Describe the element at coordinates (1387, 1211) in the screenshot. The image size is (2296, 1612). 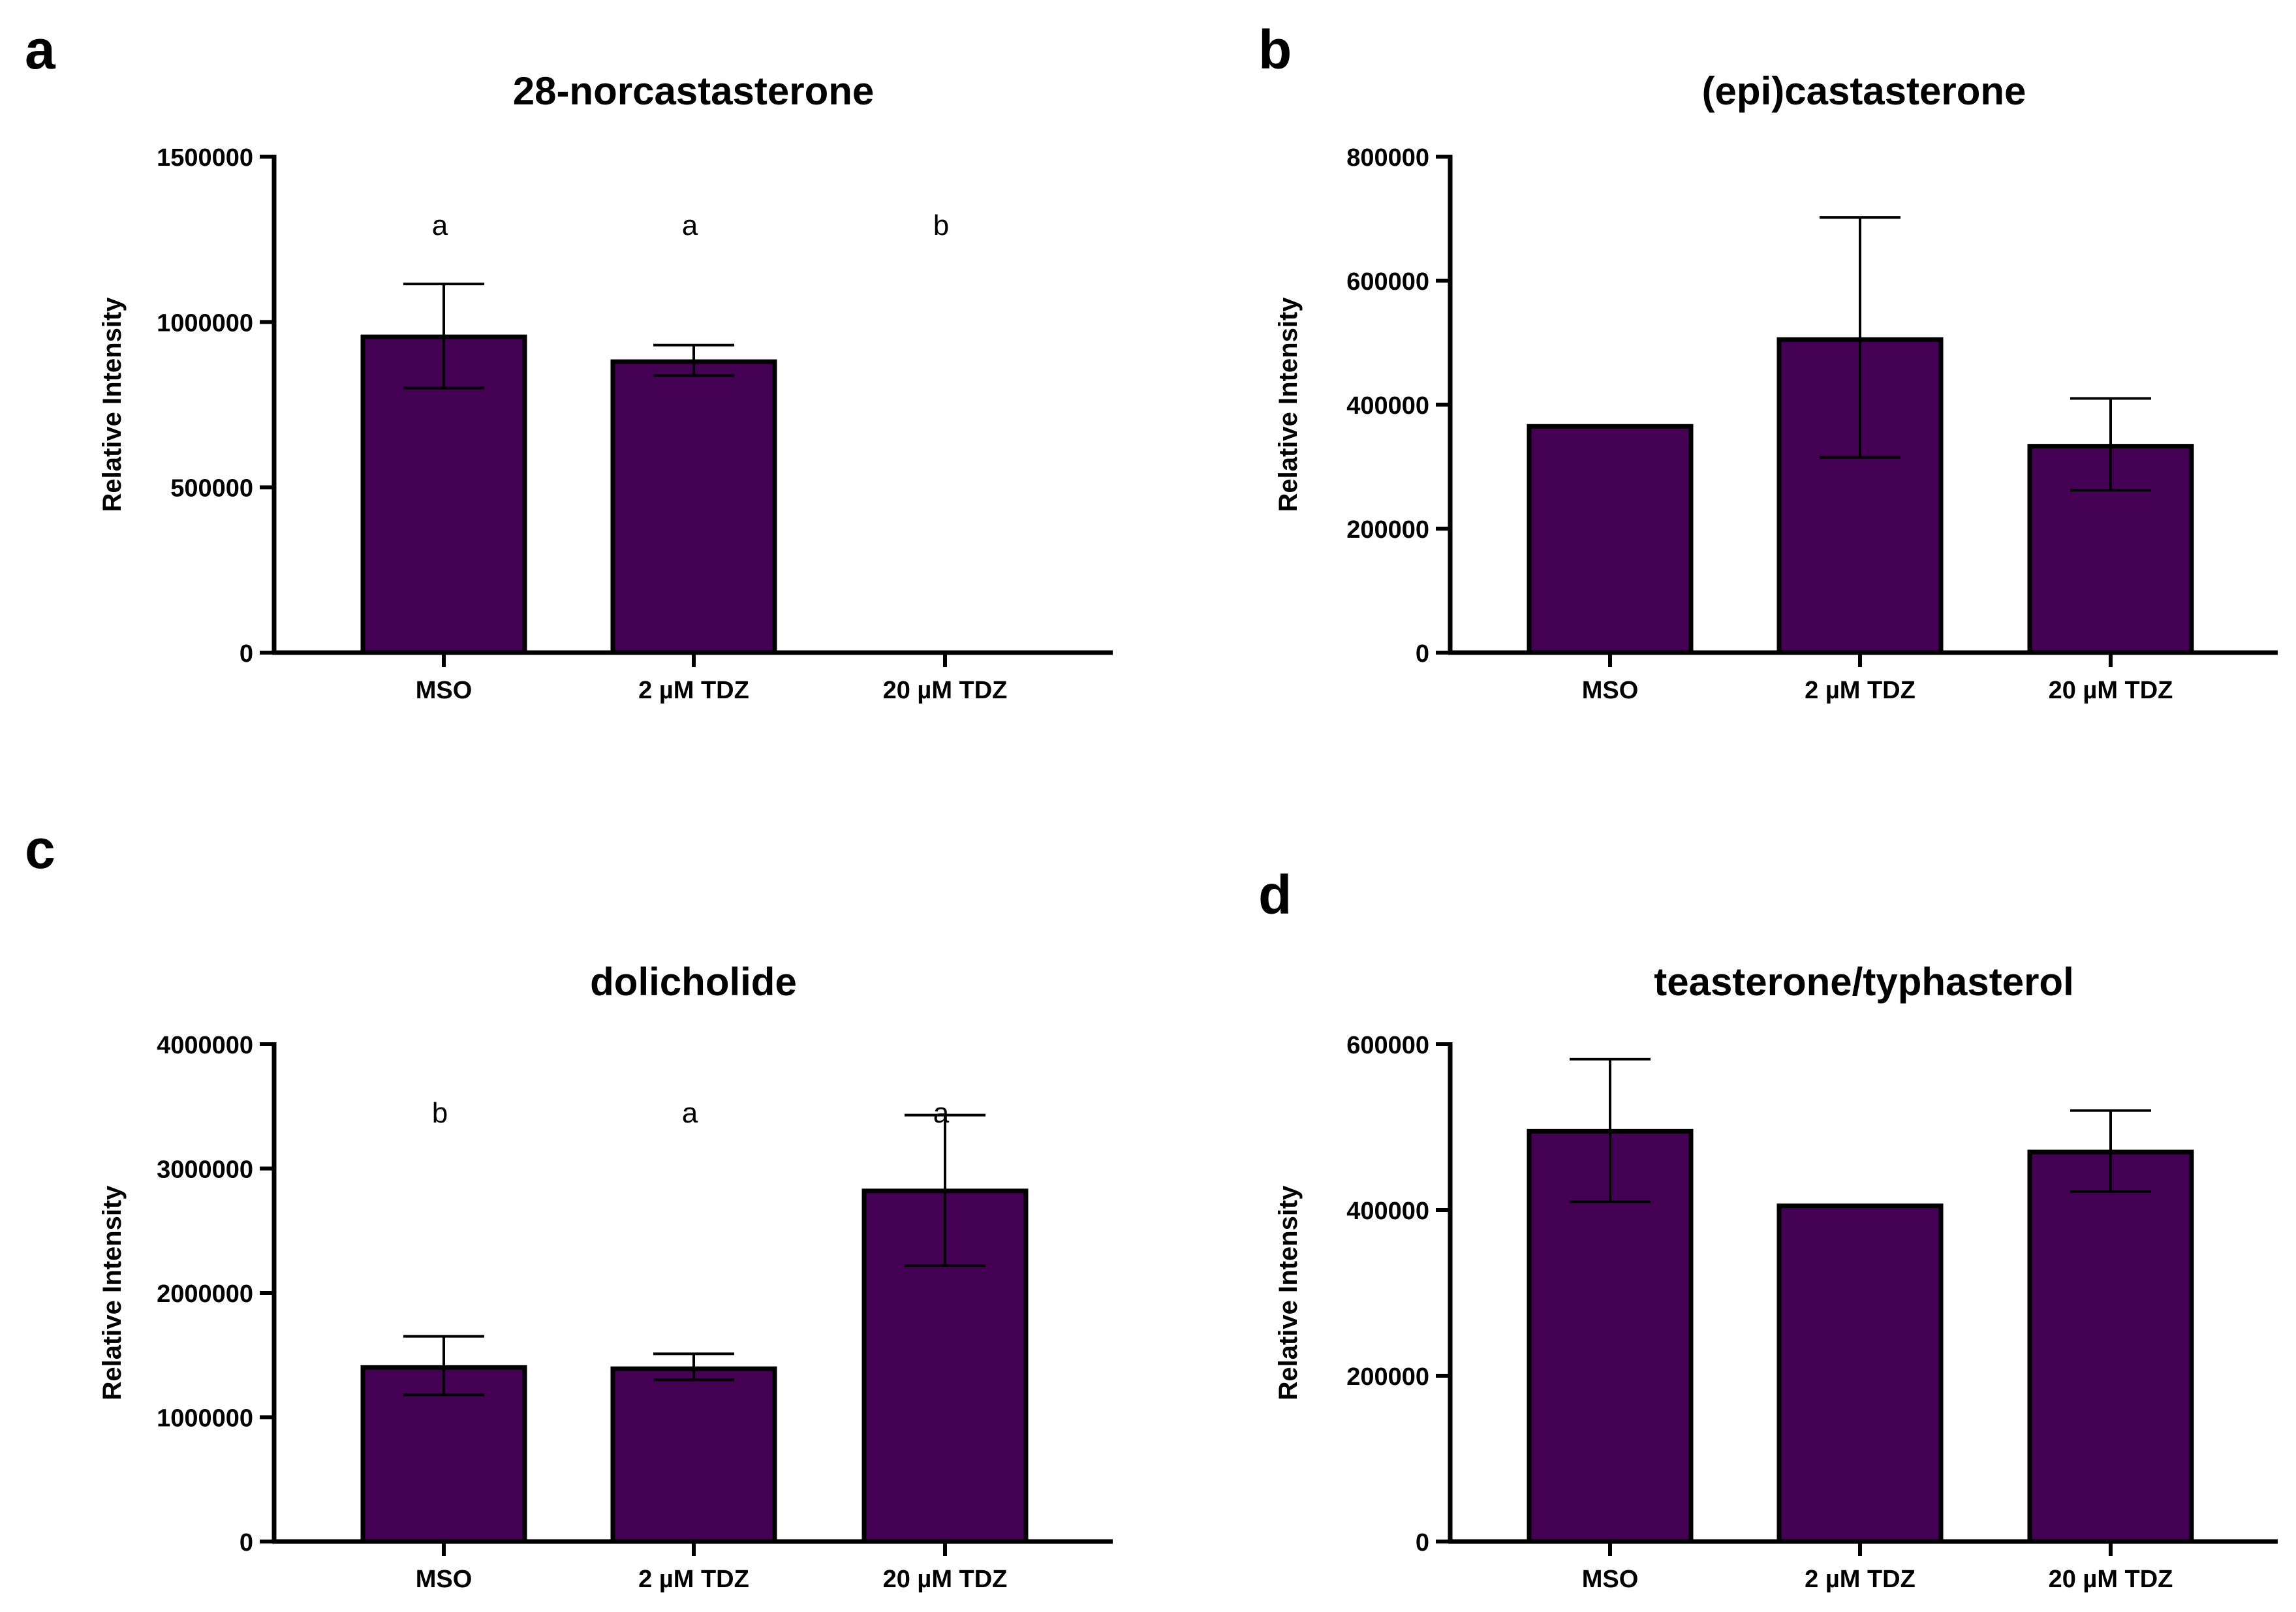
I see `panel-d-ytick-label-2: 400000` at that location.